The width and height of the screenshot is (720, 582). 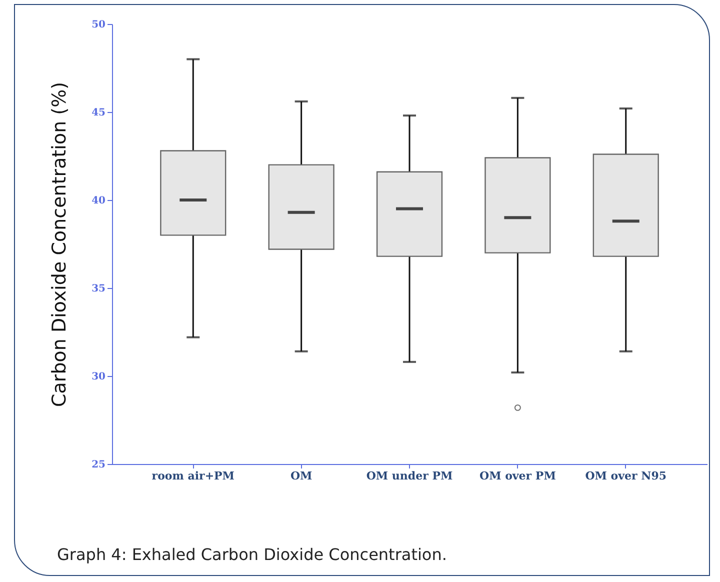 What do you see at coordinates (99, 377) in the screenshot?
I see `y-tick-label: 30` at bounding box center [99, 377].